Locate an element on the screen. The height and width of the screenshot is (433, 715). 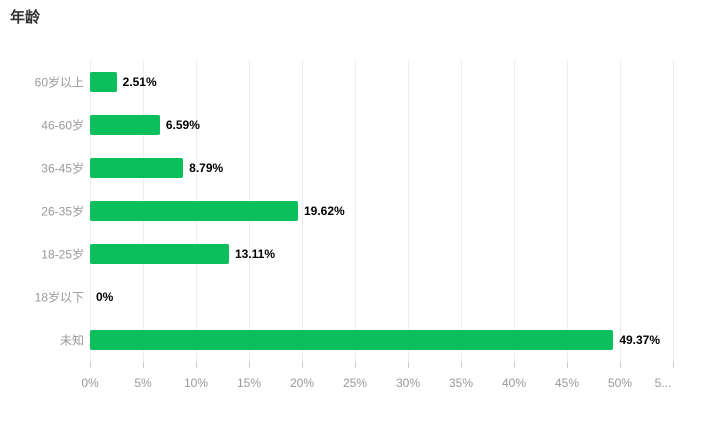
x-axis-label: 40% is located at coordinates (514, 383).